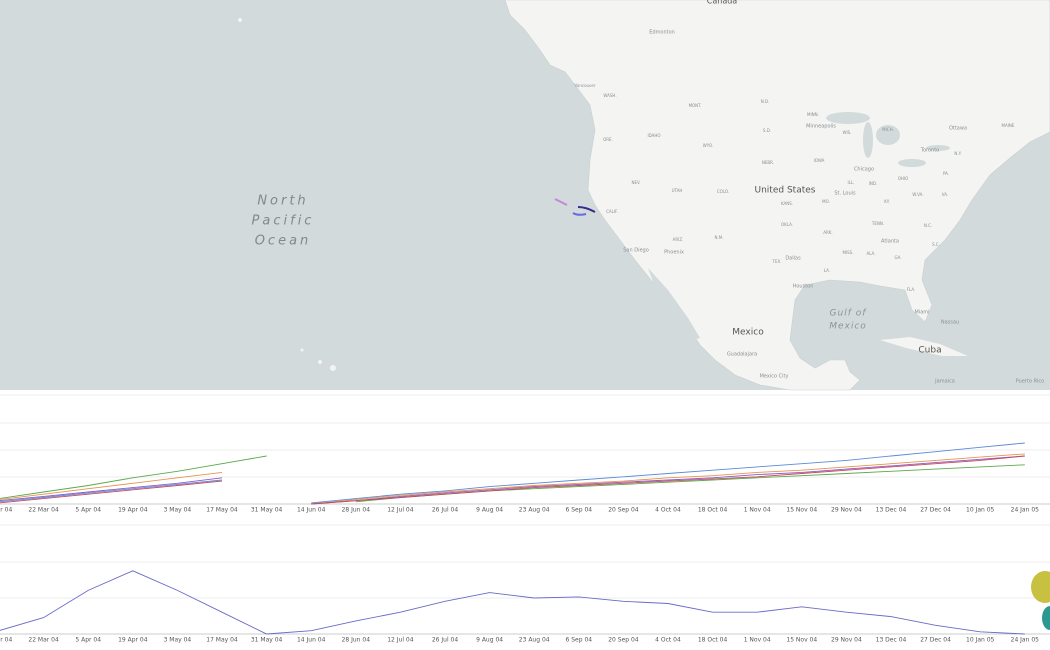 The height and width of the screenshot is (650, 1050). Describe the element at coordinates (847, 132) in the screenshot. I see `map-label: WIS.` at that location.